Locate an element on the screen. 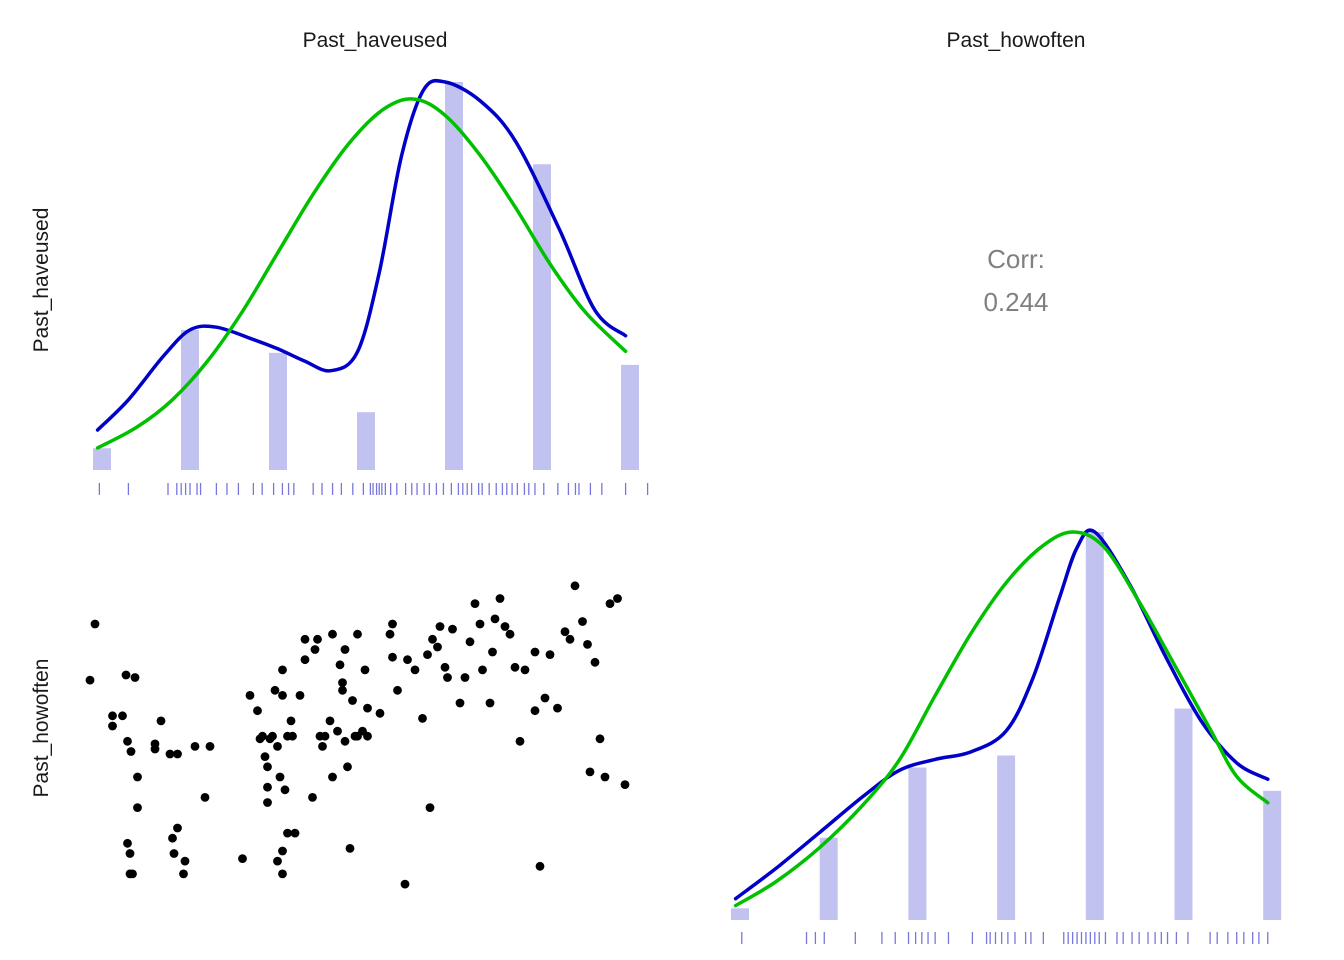  corr-label: Corr: is located at coordinates (1016, 259).